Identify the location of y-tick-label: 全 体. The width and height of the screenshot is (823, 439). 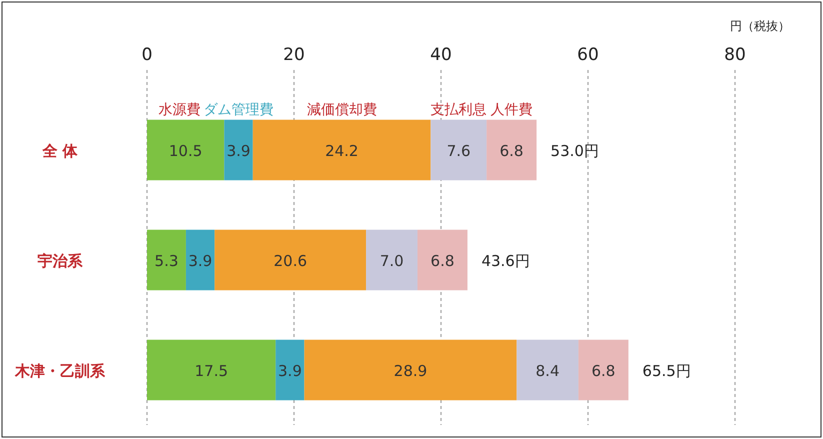
(60, 151).